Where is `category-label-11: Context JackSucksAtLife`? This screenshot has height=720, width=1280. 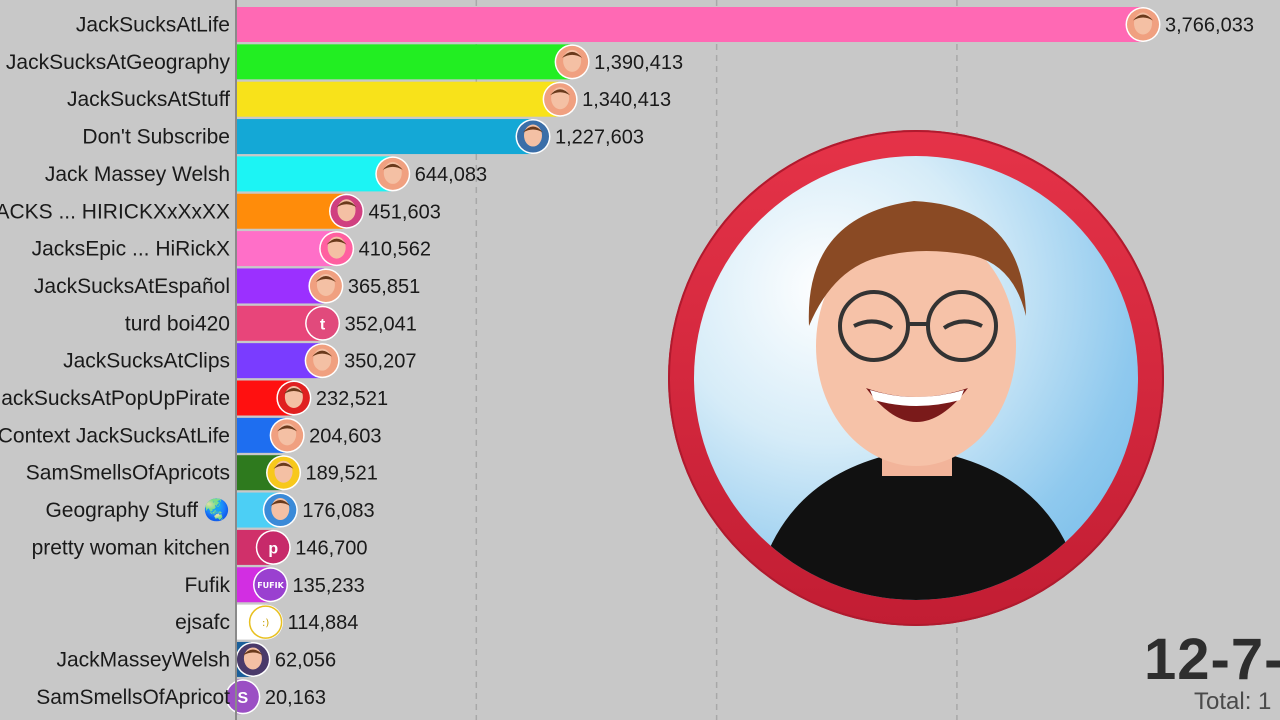 category-label-11: Context JackSucksAtLife is located at coordinates (115, 435).